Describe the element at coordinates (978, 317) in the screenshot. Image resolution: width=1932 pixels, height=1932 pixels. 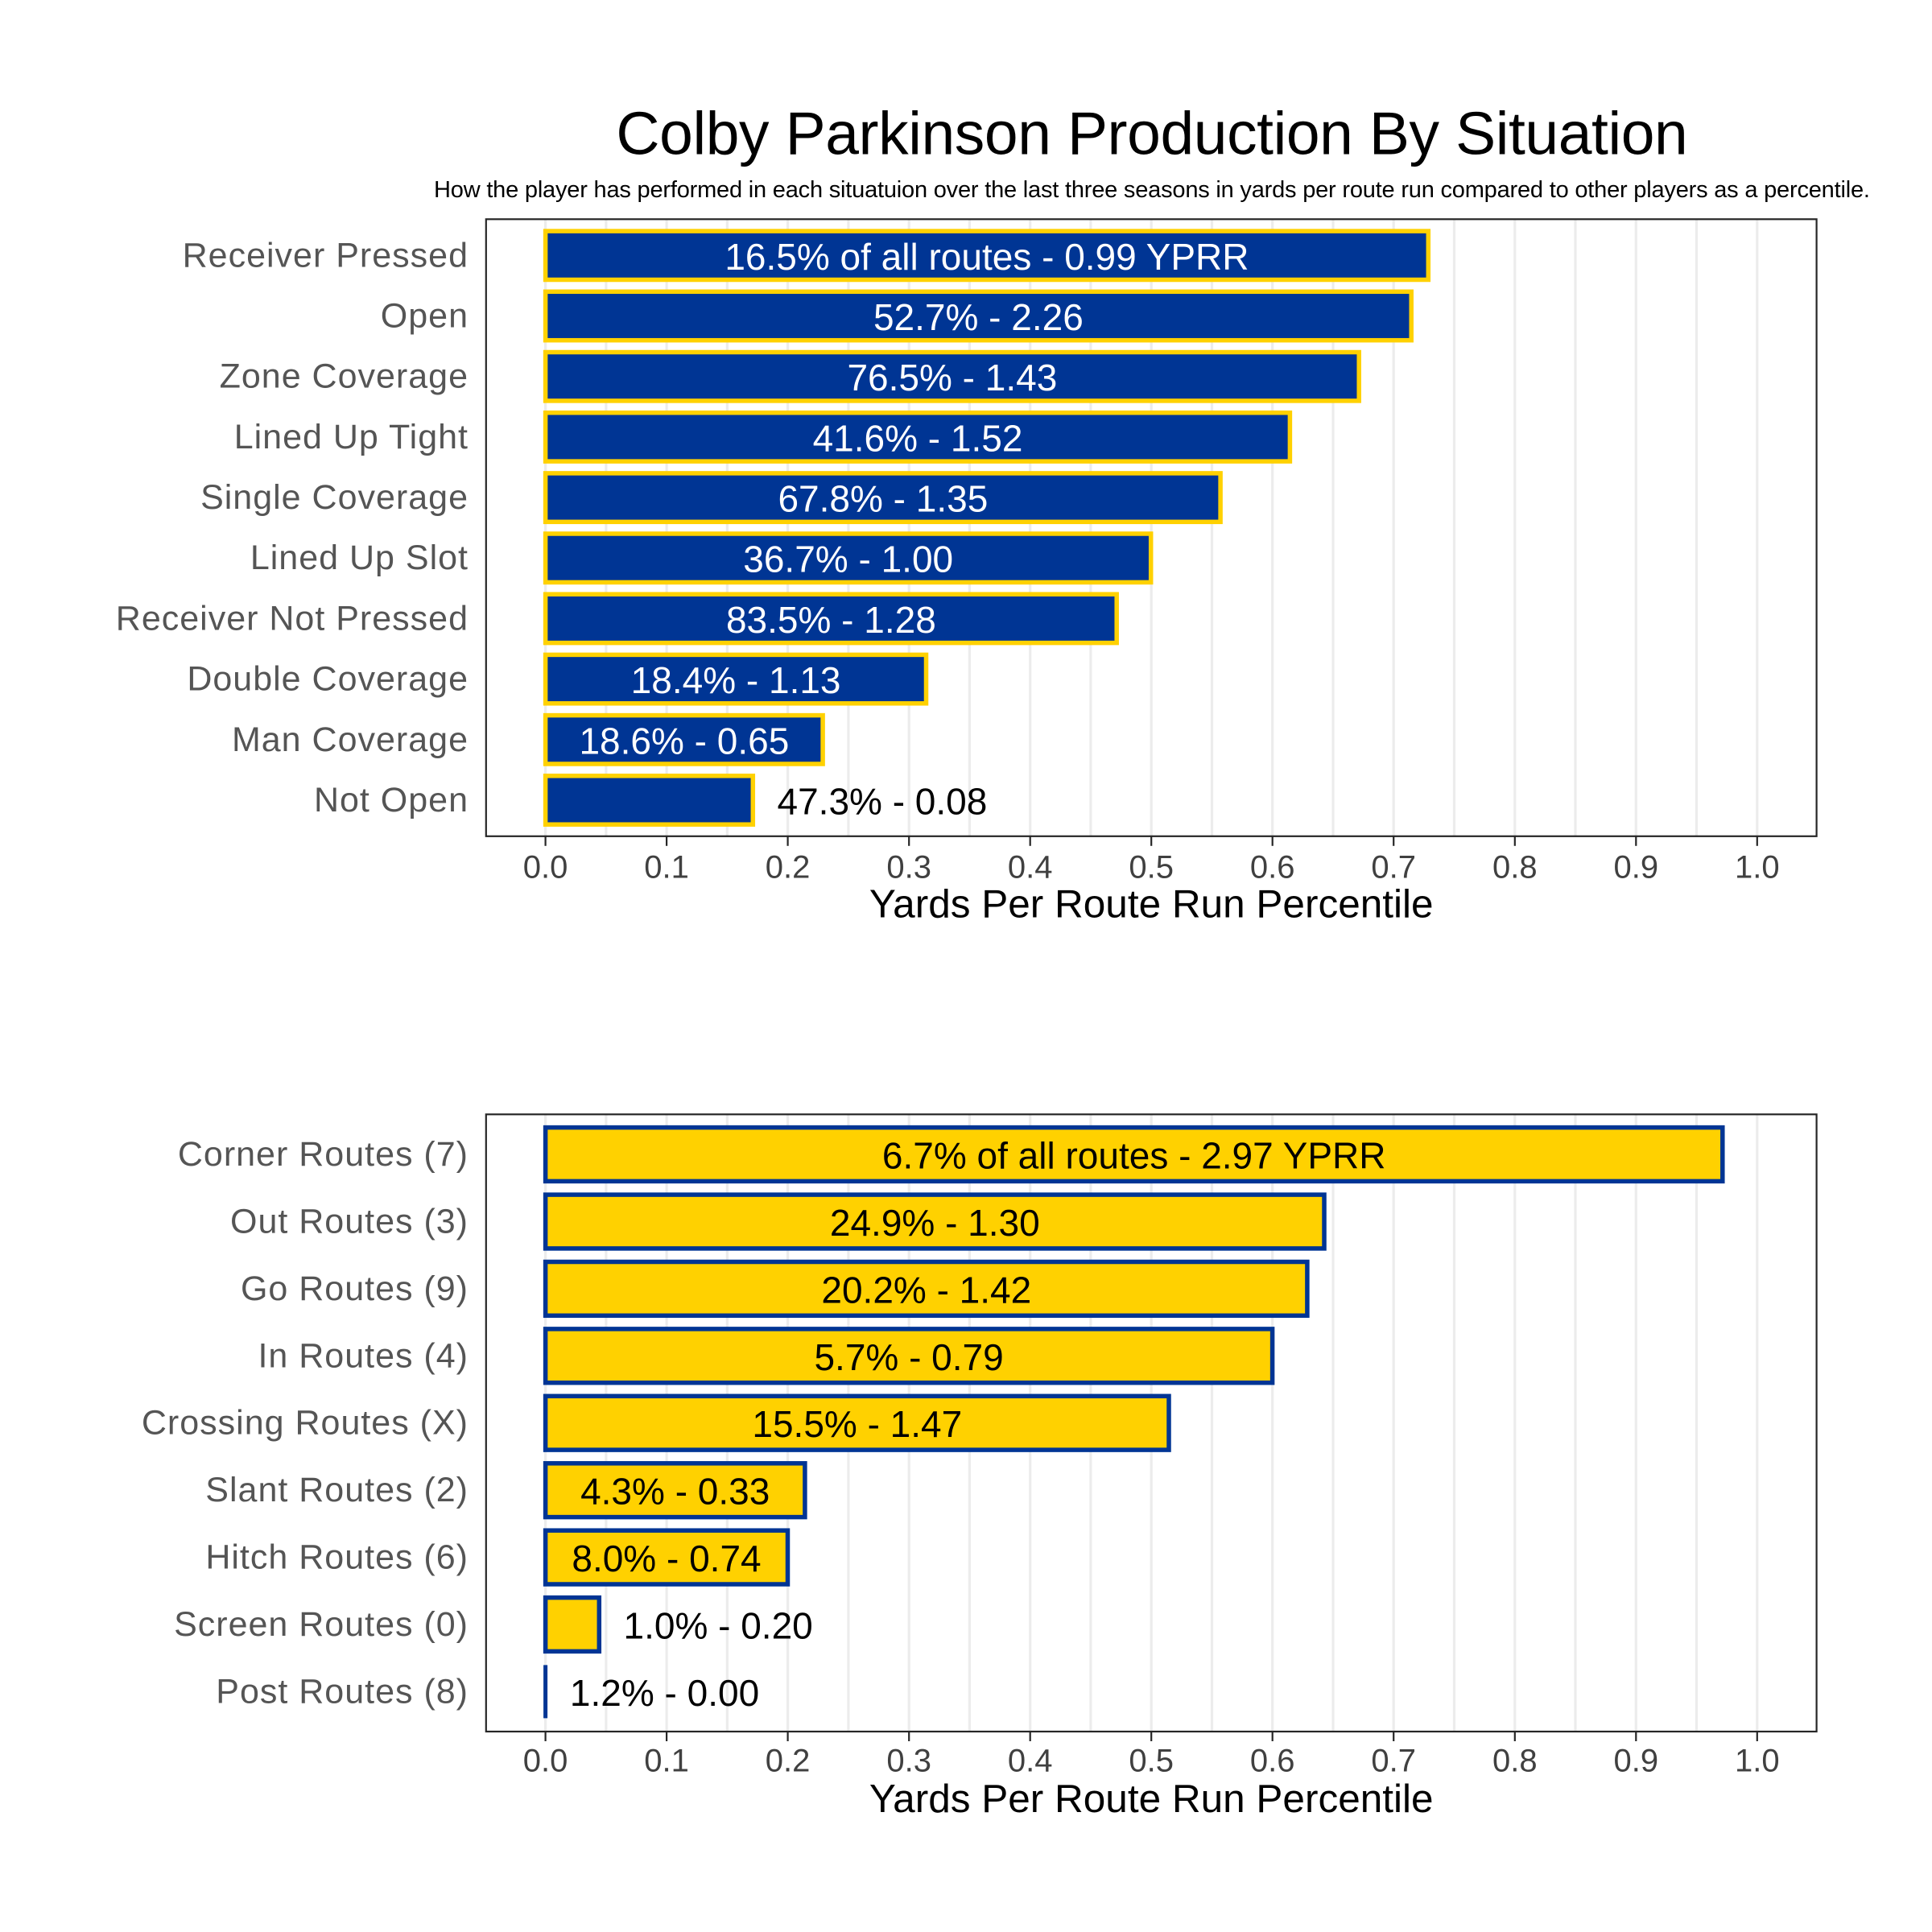
I see `svg-text: 52.7% - 2.26` at that location.